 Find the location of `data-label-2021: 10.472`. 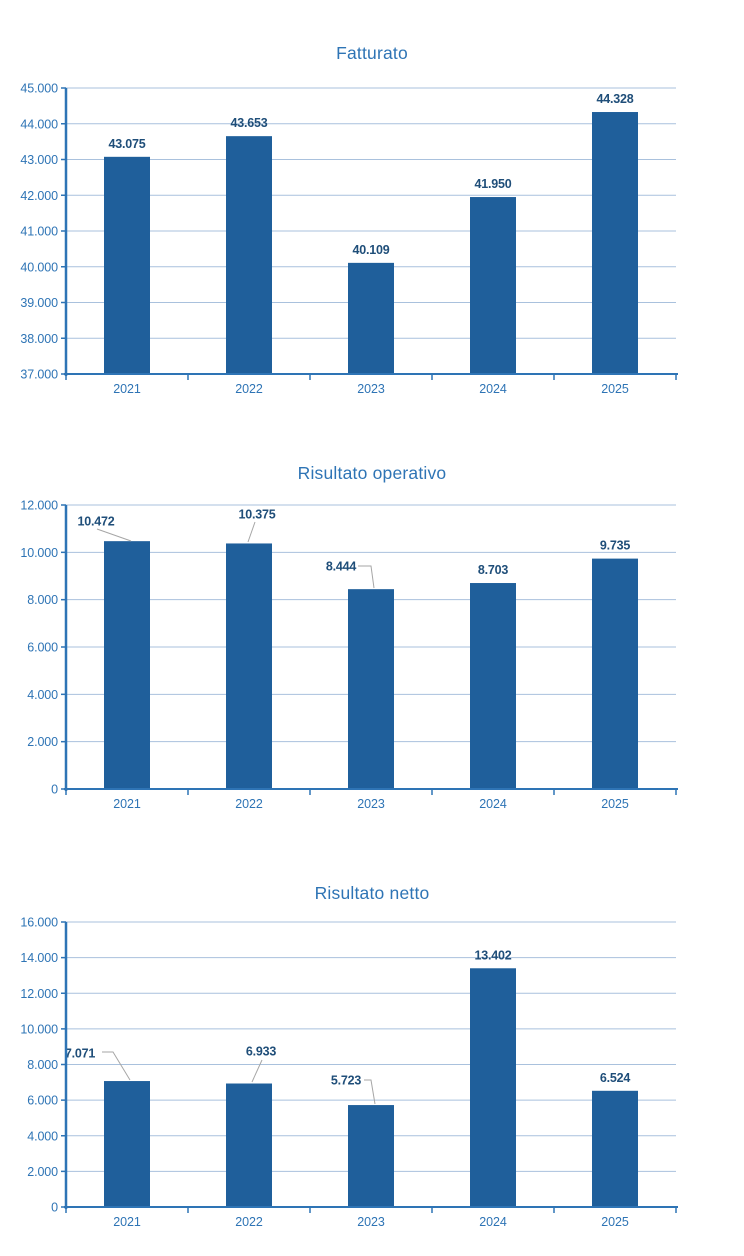

data-label-2021: 10.472 is located at coordinates (95, 522).